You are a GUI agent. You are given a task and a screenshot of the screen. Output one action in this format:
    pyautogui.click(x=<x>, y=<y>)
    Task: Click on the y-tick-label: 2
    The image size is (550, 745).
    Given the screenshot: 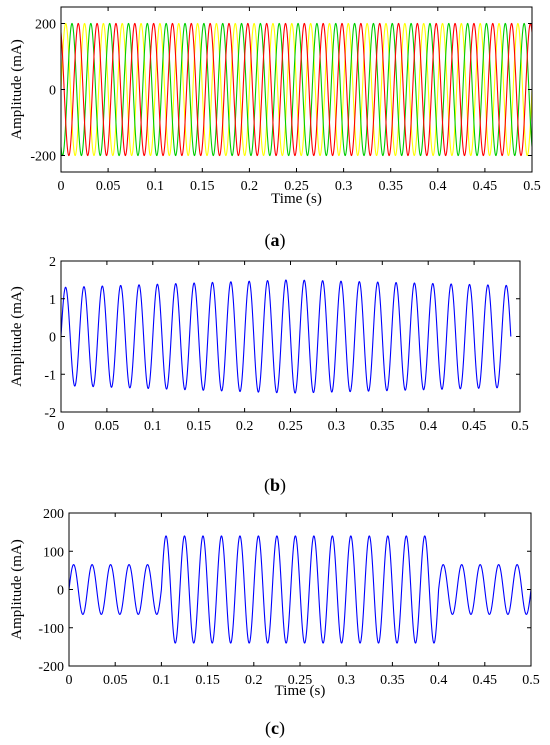 What is the action you would take?
    pyautogui.click(x=52, y=262)
    